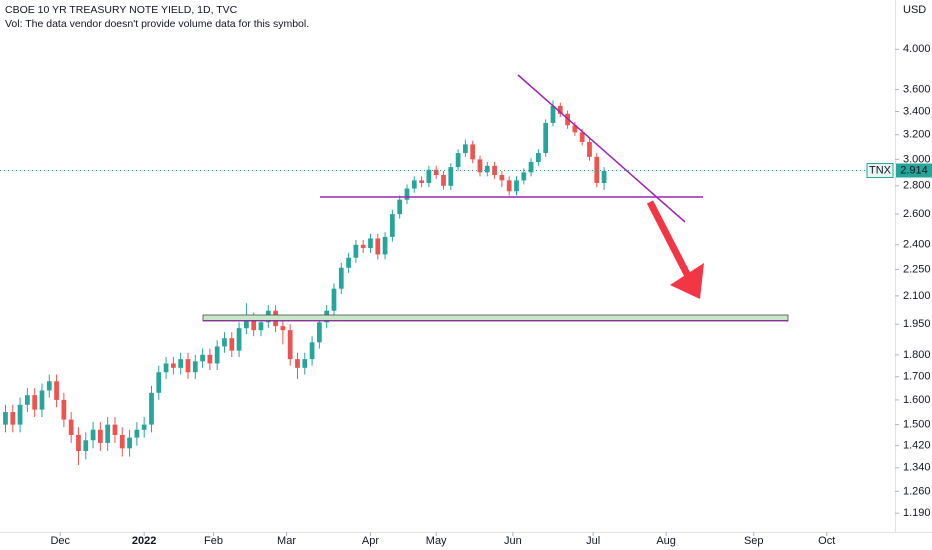 This screenshot has width=932, height=550. Describe the element at coordinates (917, 214) in the screenshot. I see `y-tick-label: 2.600` at that location.